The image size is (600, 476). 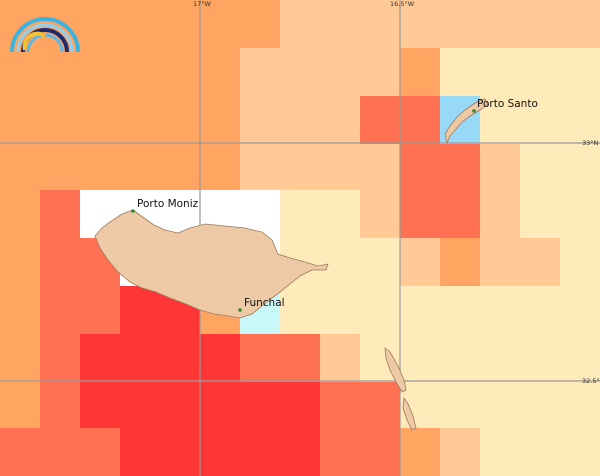 I want to click on longitude-label-17w: 17°W, so click(x=202, y=4).